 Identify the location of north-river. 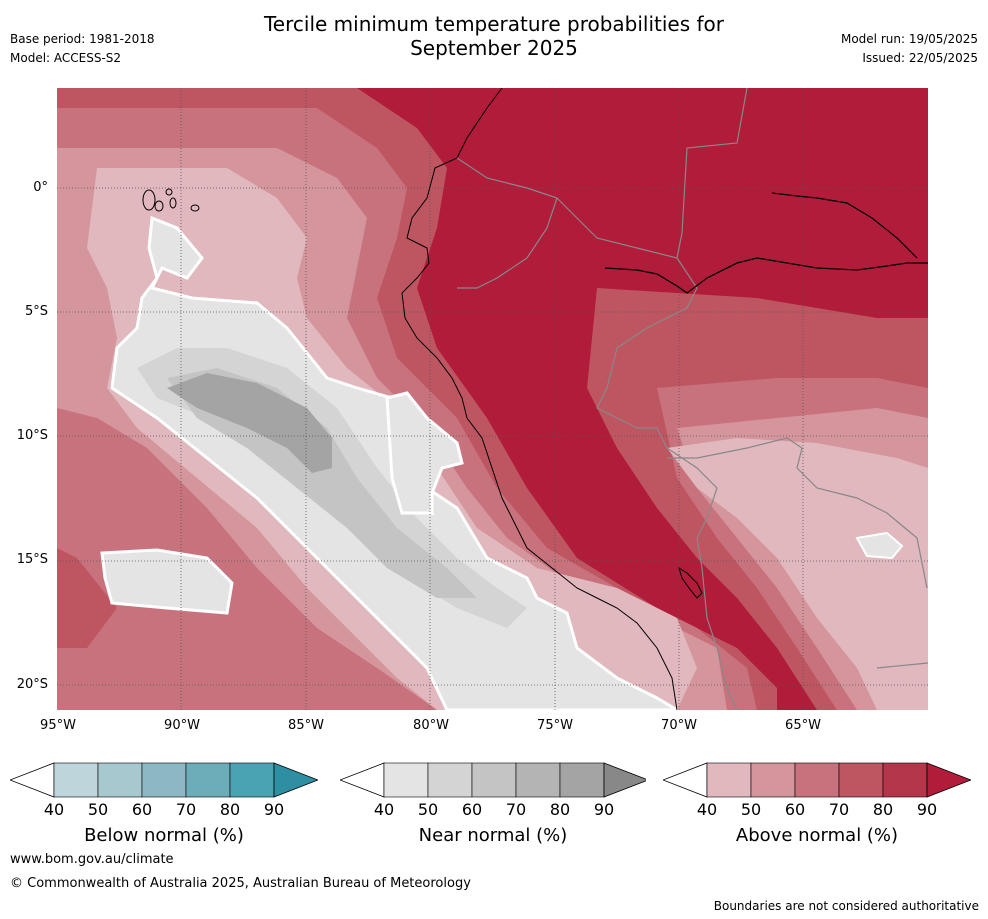
(844, 225).